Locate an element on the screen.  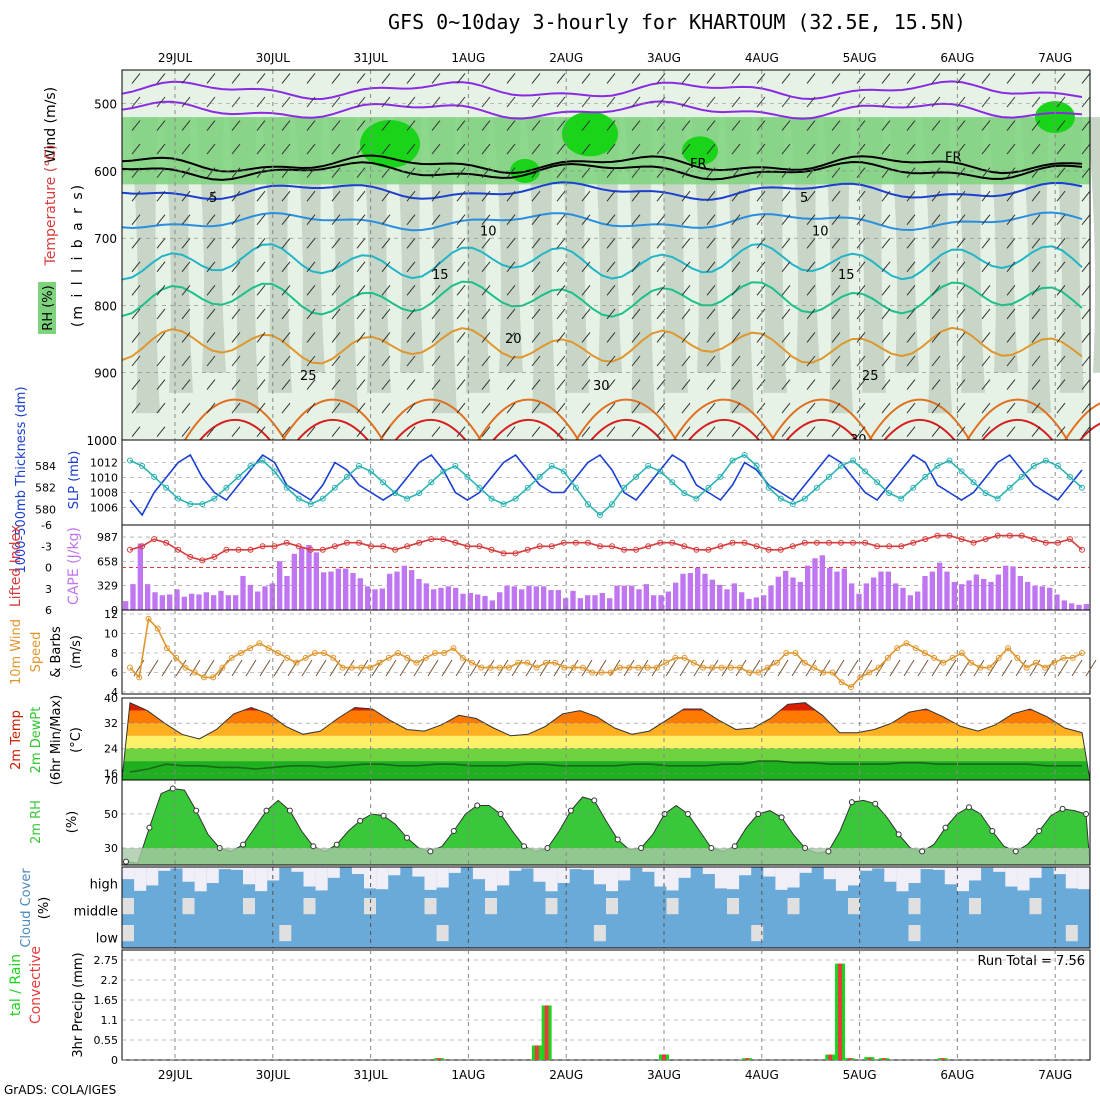
lifted-tick: 3 is located at coordinates (48, 589).